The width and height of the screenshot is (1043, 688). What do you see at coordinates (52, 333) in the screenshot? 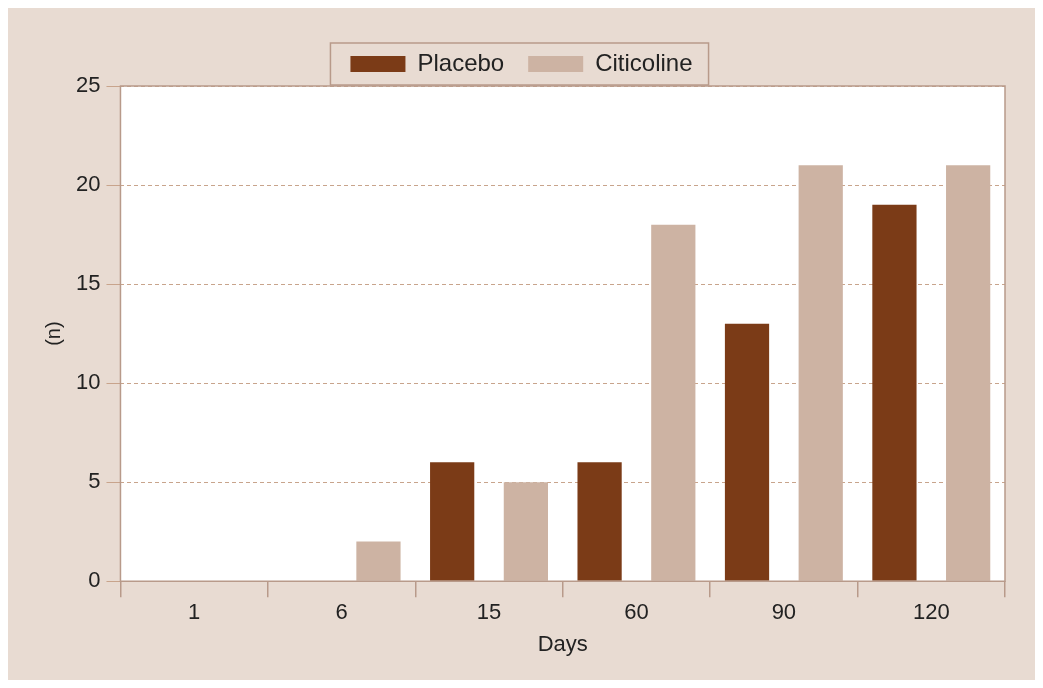
I see `y-axis-title: (n)` at bounding box center [52, 333].